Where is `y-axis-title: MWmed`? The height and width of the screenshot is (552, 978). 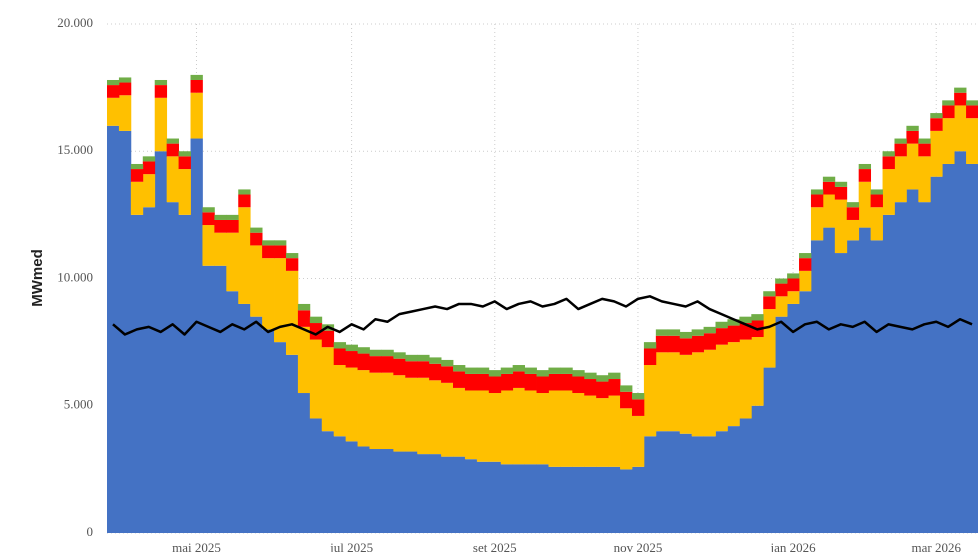
y-axis-title: MWmed is located at coordinates (37, 278).